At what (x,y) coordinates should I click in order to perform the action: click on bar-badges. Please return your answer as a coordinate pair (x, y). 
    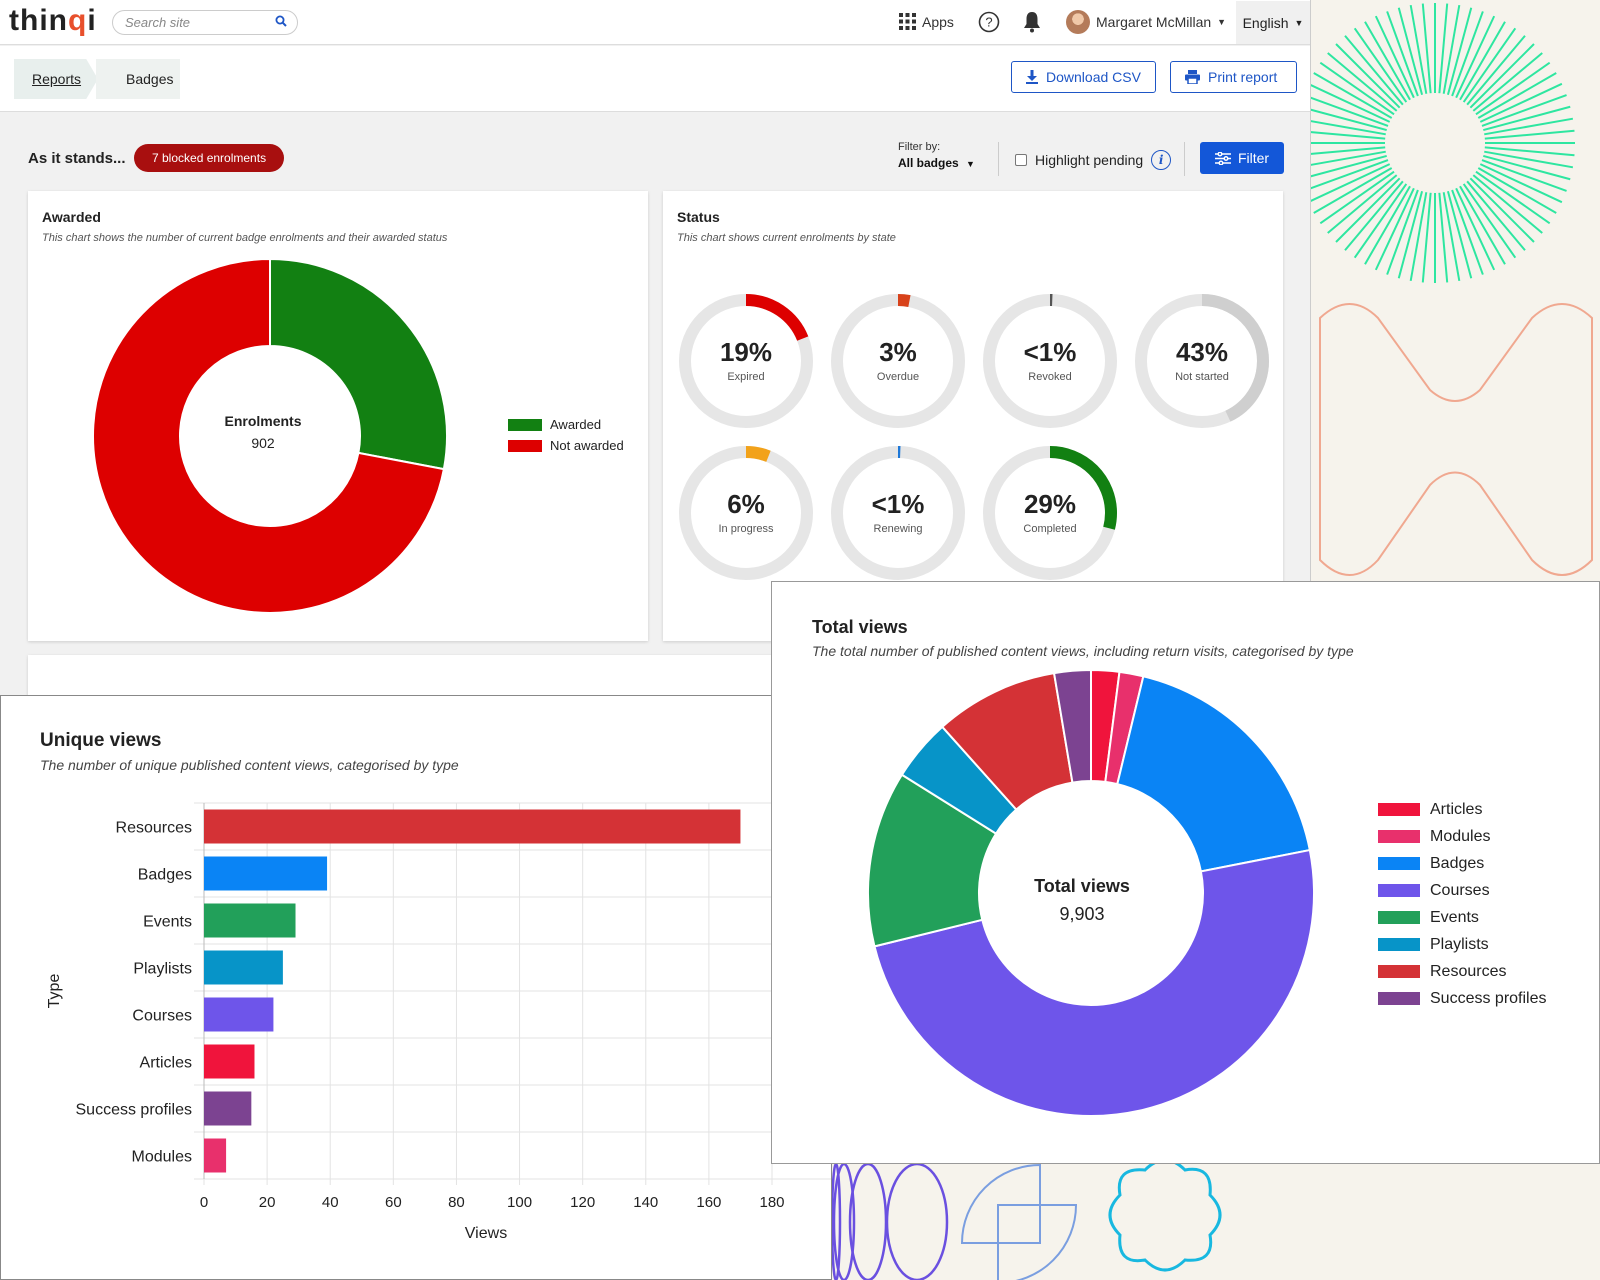
    Looking at the image, I should click on (266, 873).